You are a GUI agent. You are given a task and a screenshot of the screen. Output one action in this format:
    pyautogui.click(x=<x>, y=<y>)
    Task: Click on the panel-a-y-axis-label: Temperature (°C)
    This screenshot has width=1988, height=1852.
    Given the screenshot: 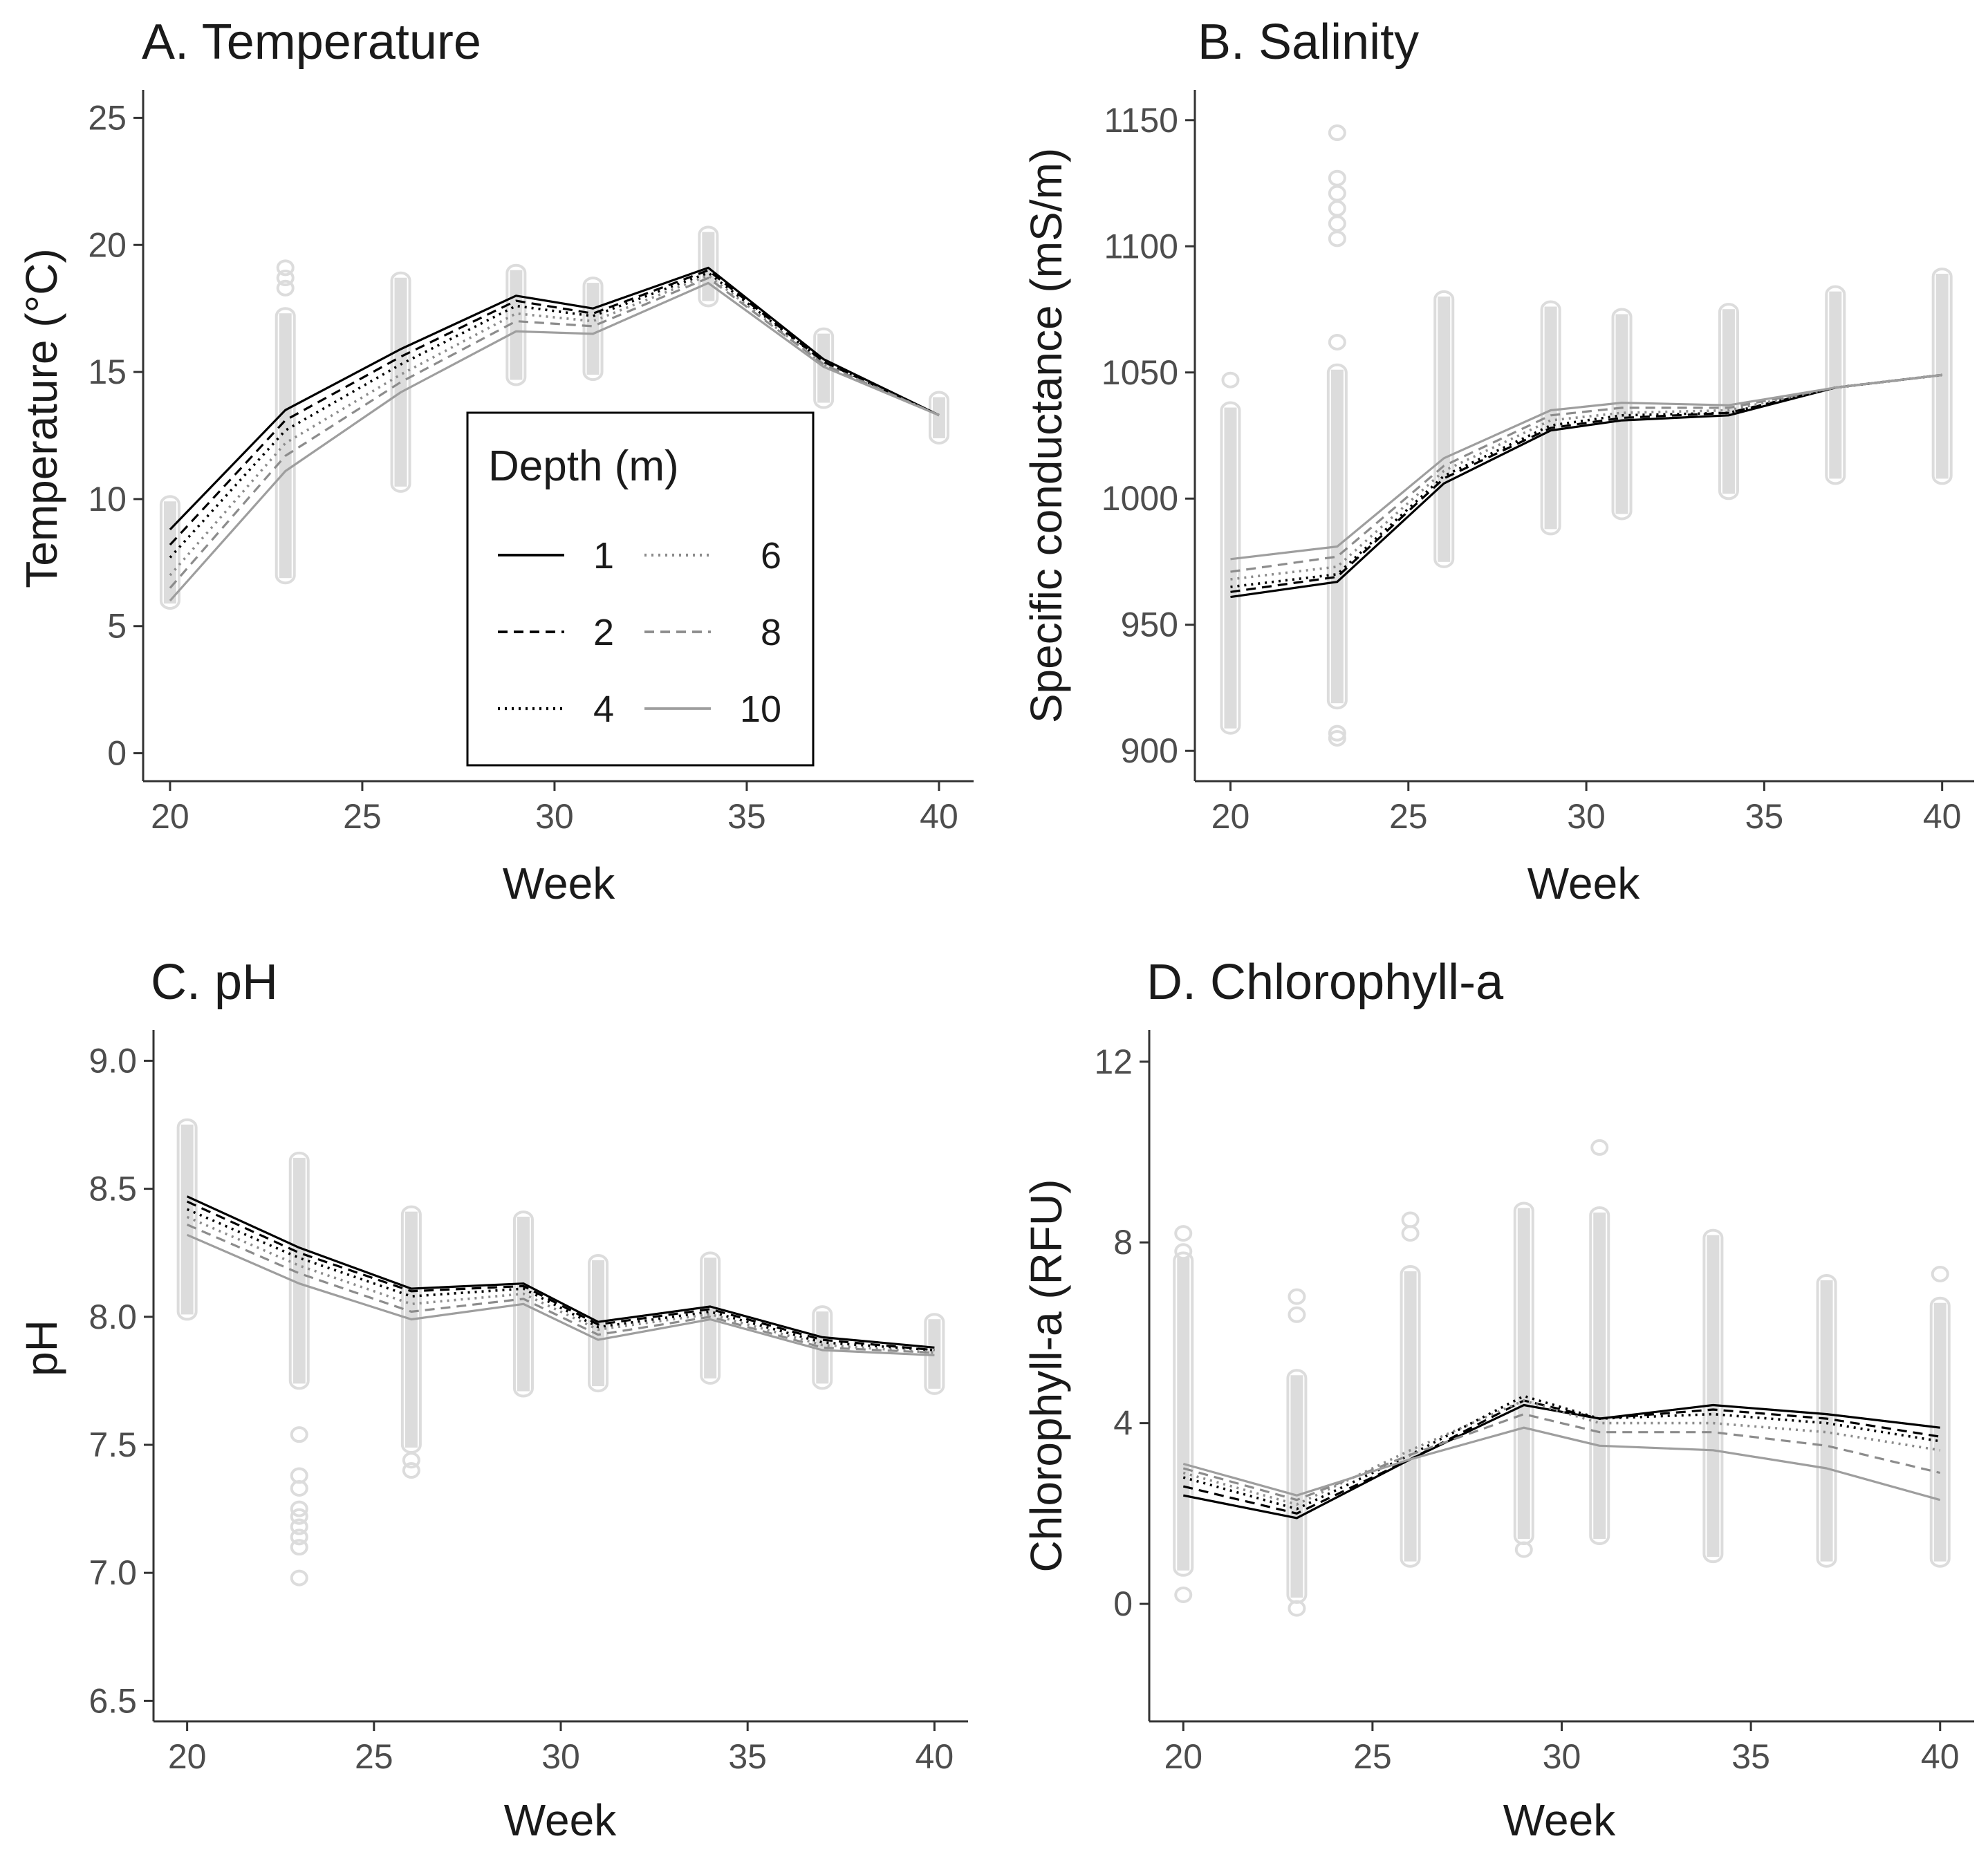 What is the action you would take?
    pyautogui.click(x=41, y=418)
    